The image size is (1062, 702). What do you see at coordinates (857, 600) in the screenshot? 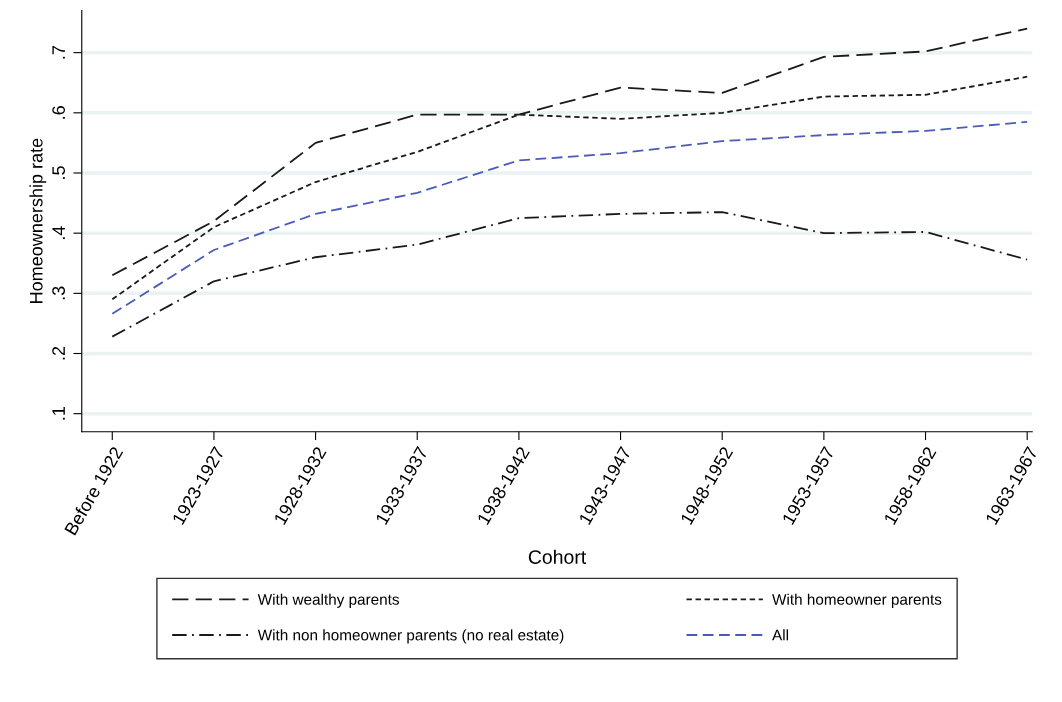
I see `legend-label: With homeowner parents` at bounding box center [857, 600].